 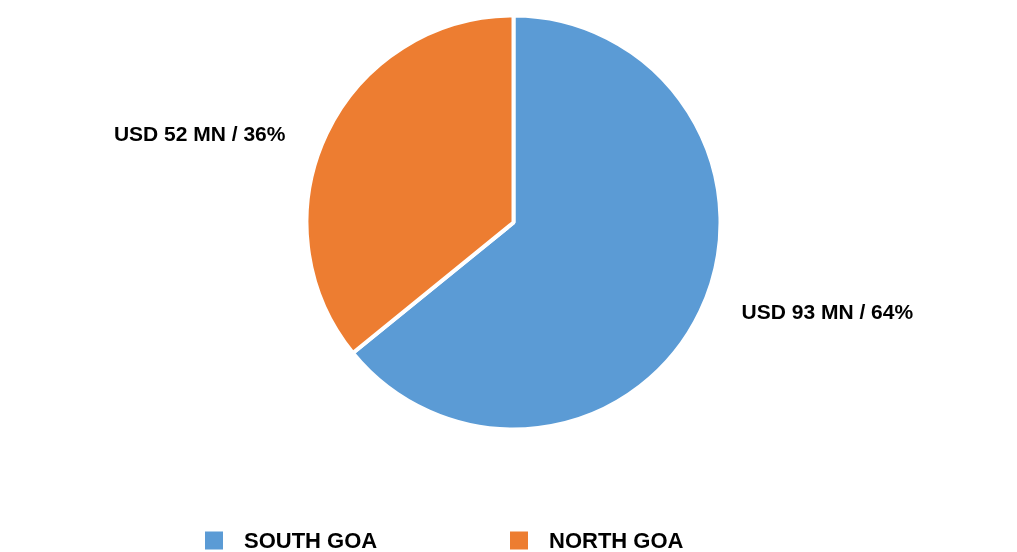 I want to click on data-label: USD 52 MN / 36%, so click(x=199, y=134).